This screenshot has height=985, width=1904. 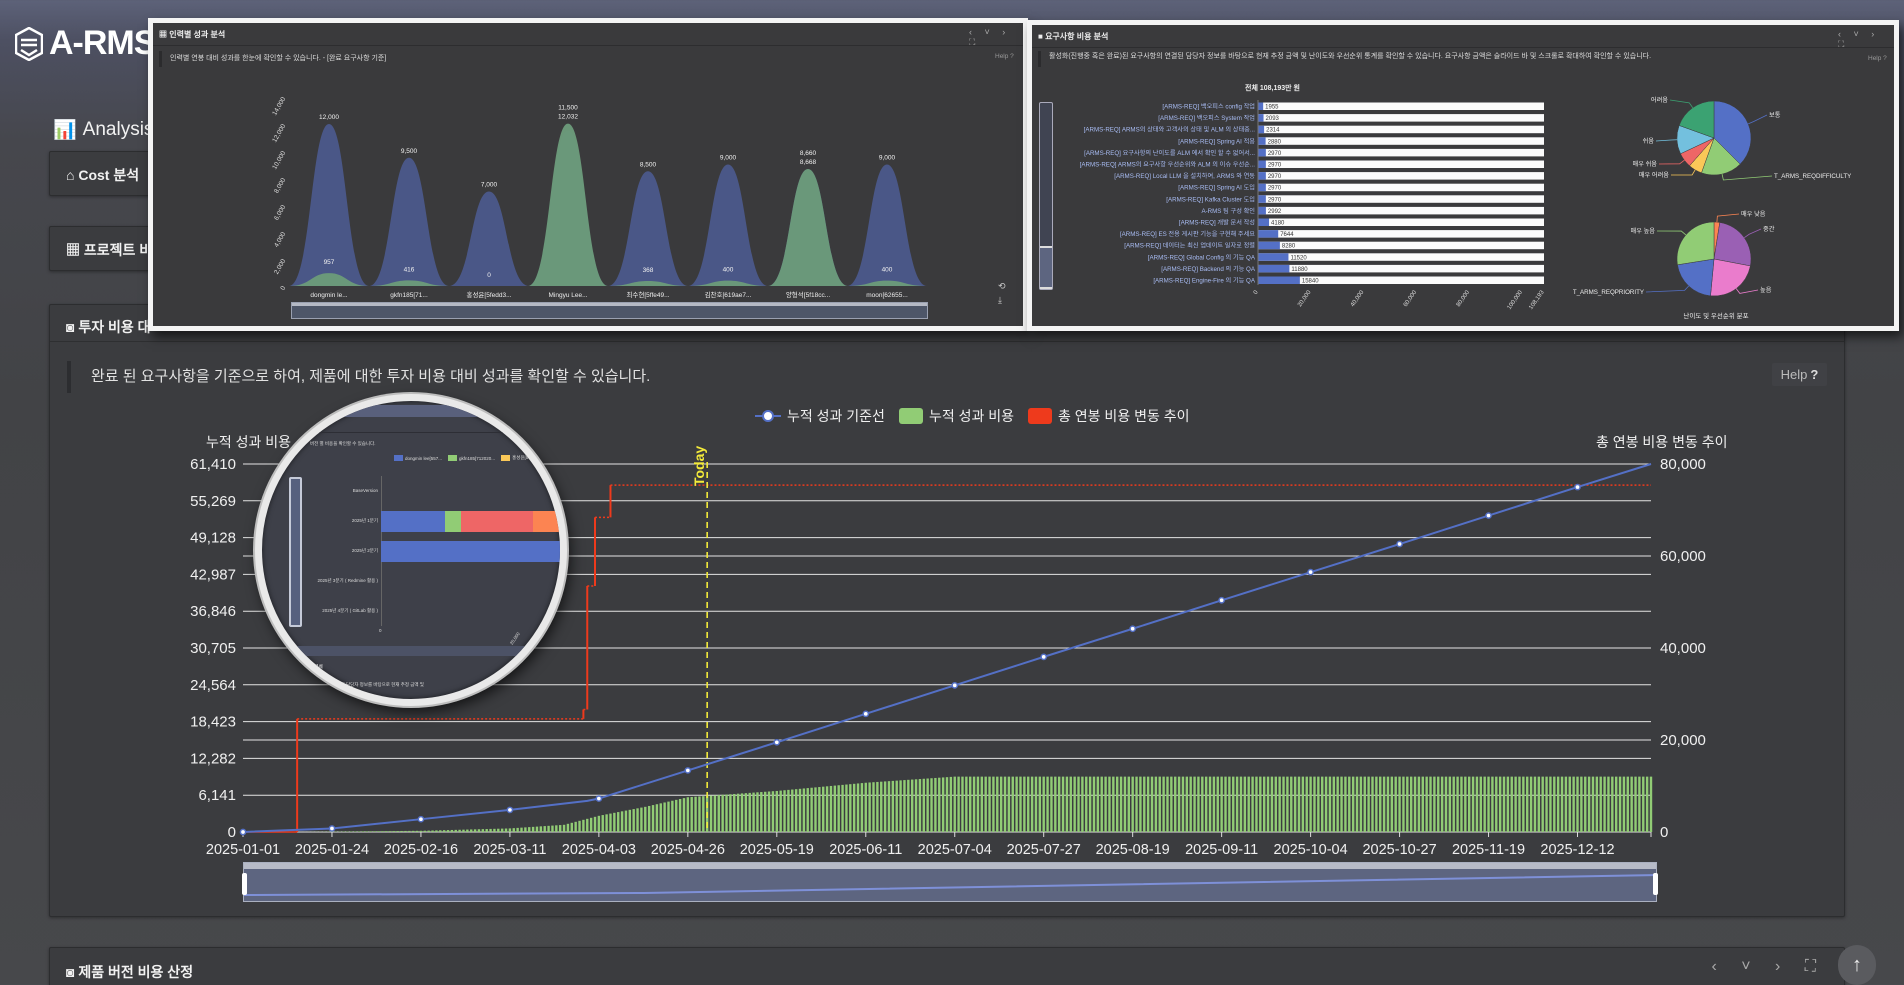 What do you see at coordinates (411, 411) in the screenshot?
I see `mag-header-bar` at bounding box center [411, 411].